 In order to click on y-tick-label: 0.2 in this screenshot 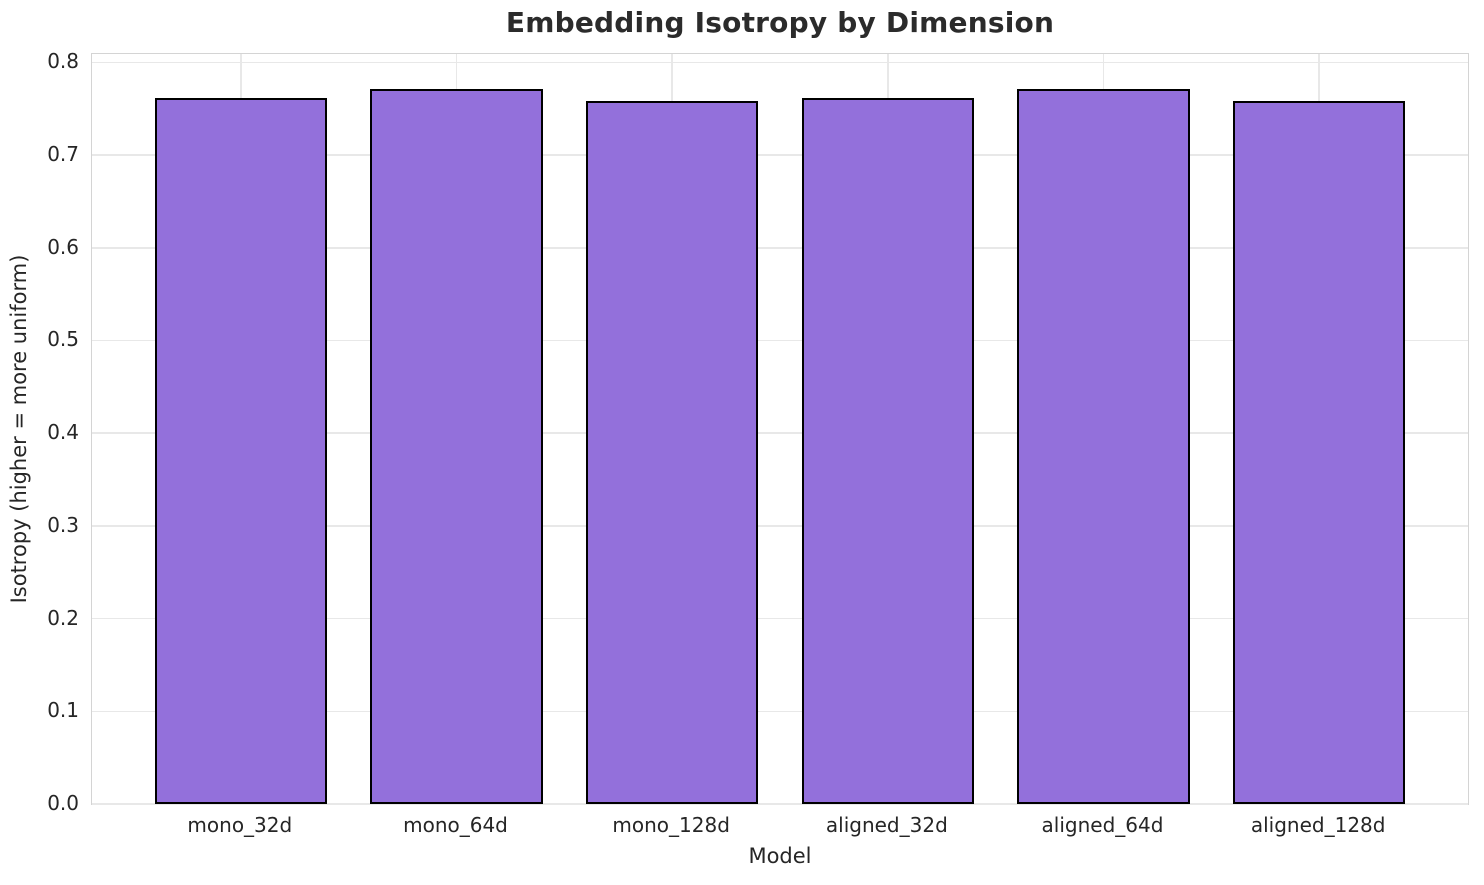, I will do `click(63, 617)`.